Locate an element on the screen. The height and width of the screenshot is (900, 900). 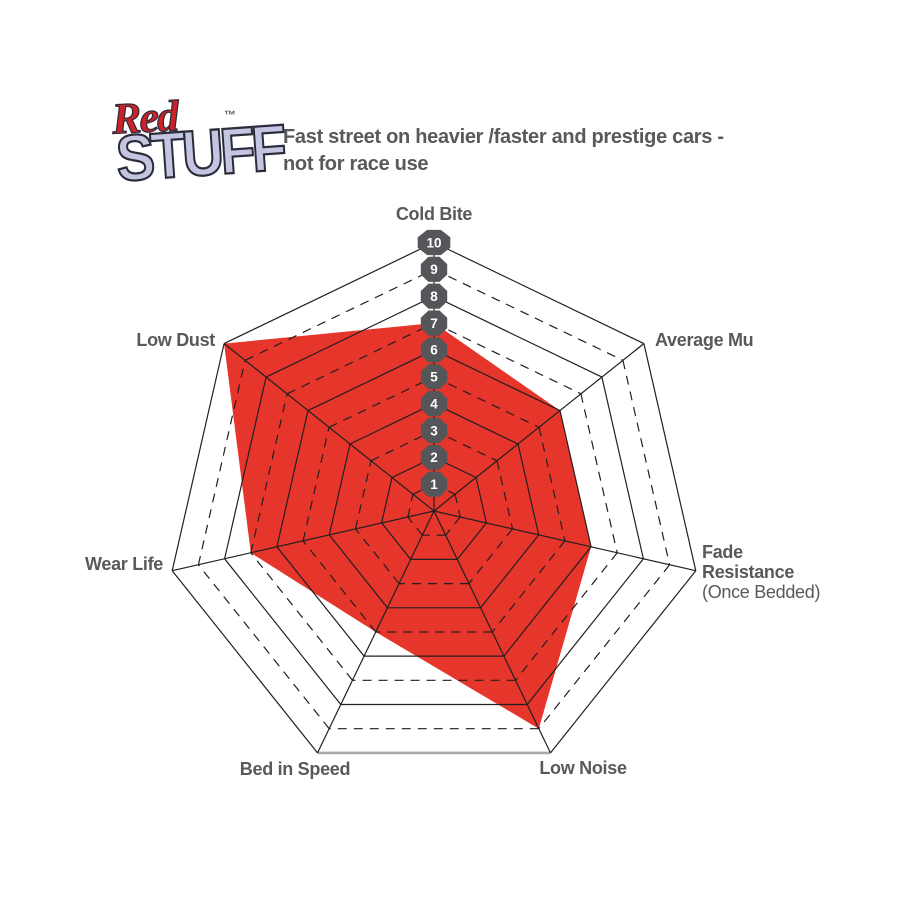
scale-badge-number: 1 is located at coordinates (434, 484).